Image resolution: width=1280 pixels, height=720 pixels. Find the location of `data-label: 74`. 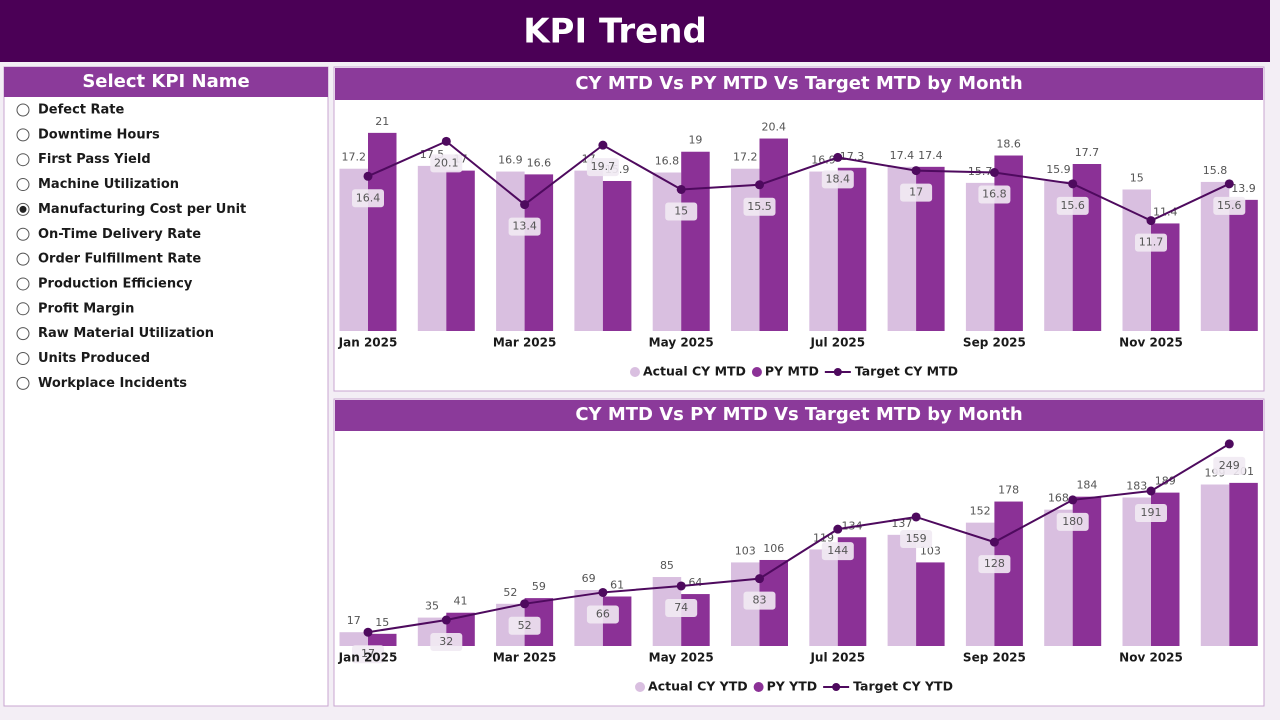

data-label: 74 is located at coordinates (681, 607).